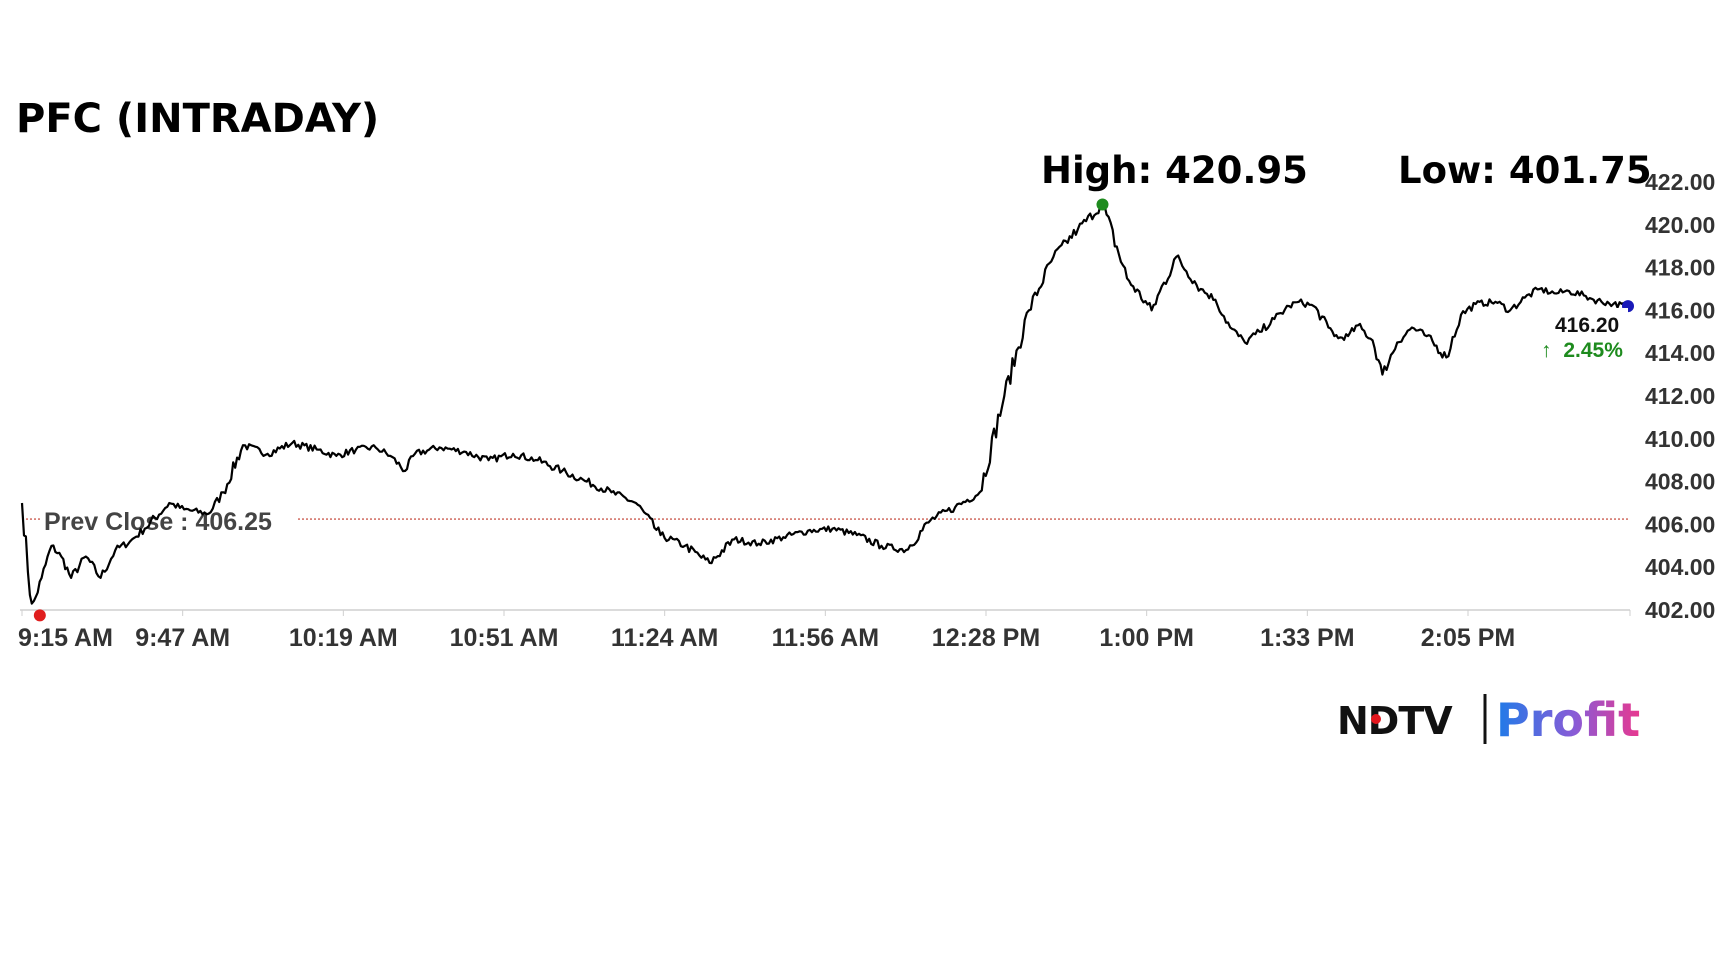 This screenshot has height=972, width=1728. What do you see at coordinates (197, 119) in the screenshot?
I see `chart-title: PFC (INTRADAY)` at bounding box center [197, 119].